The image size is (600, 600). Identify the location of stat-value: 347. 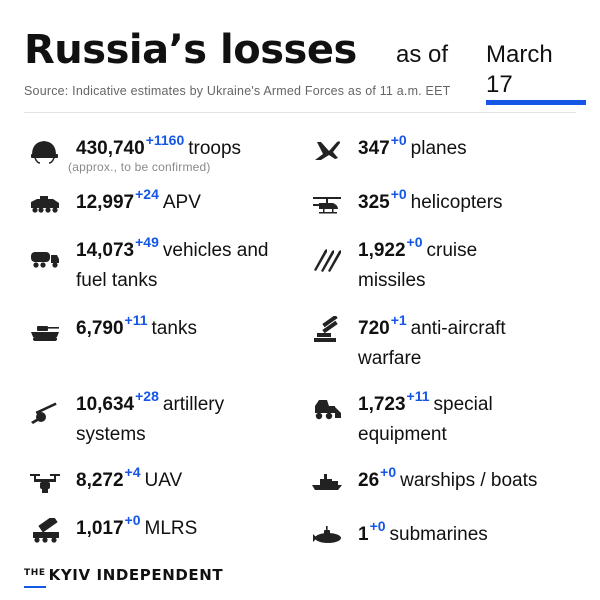
(374, 148).